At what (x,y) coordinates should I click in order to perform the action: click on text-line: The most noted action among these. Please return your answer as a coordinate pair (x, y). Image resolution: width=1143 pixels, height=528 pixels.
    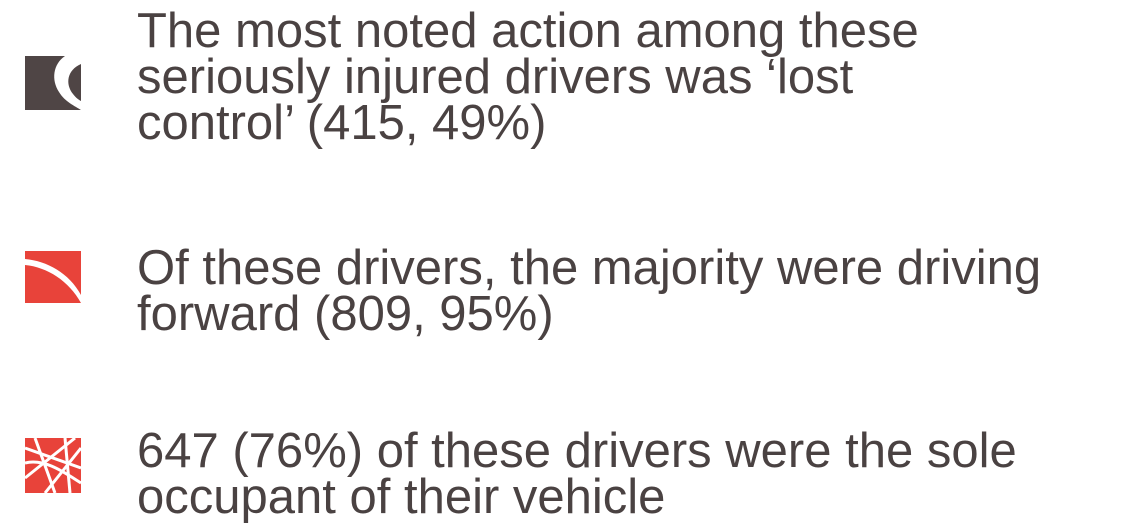
    Looking at the image, I should click on (528, 31).